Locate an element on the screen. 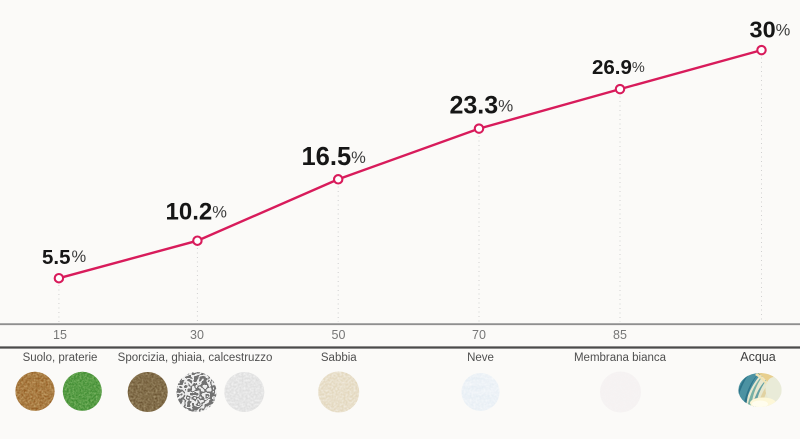 The image size is (800, 439). svg-text: 10.2% is located at coordinates (197, 211).